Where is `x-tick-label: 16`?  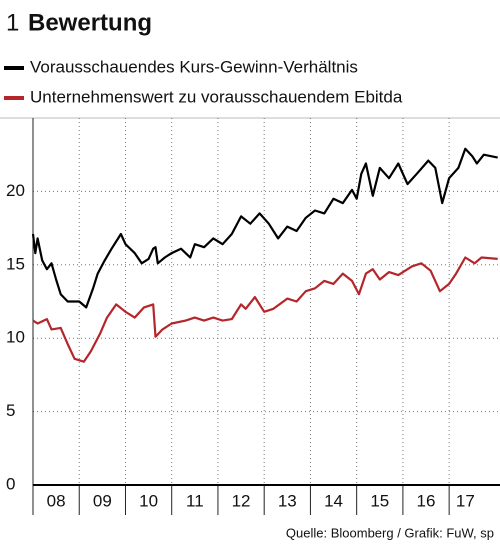 x-tick-label: 16 is located at coordinates (426, 500).